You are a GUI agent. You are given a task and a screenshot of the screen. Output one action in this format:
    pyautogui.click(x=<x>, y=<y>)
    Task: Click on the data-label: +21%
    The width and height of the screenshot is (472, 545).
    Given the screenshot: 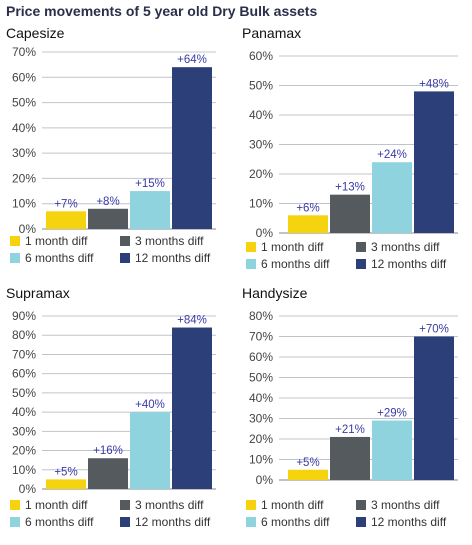 What is the action you would take?
    pyautogui.click(x=350, y=430)
    